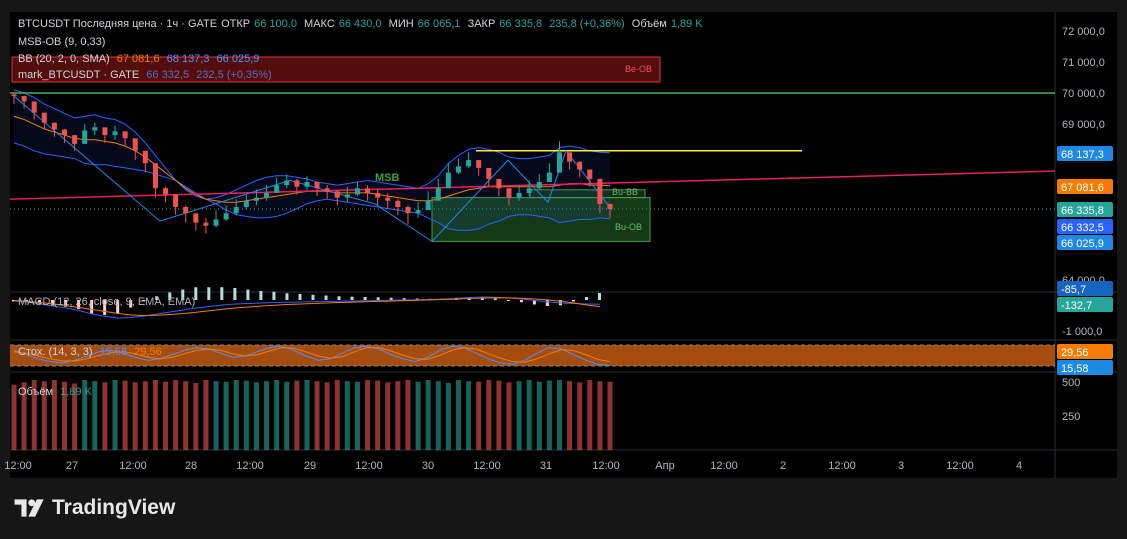  Describe the element at coordinates (168, 75) in the screenshot. I see `mark-value: 66 332,5` at that location.